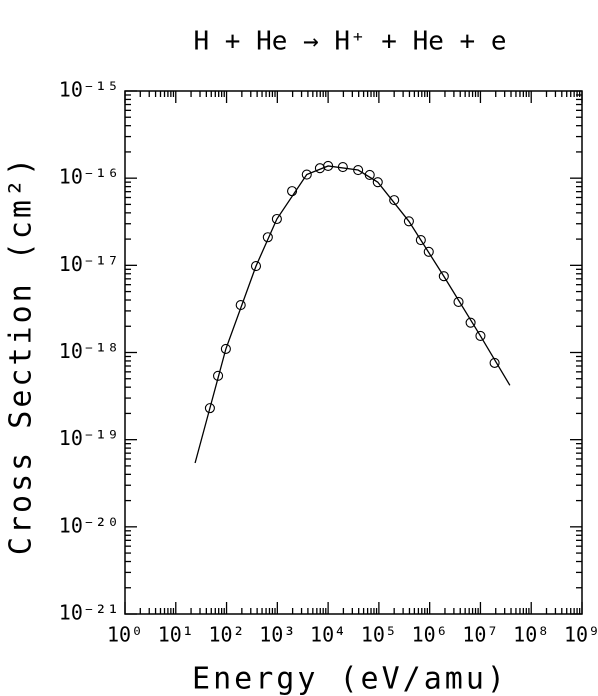  What do you see at coordinates (89, 613) in the screenshot?
I see `y-tick-label: 10⁻²¹` at bounding box center [89, 613].